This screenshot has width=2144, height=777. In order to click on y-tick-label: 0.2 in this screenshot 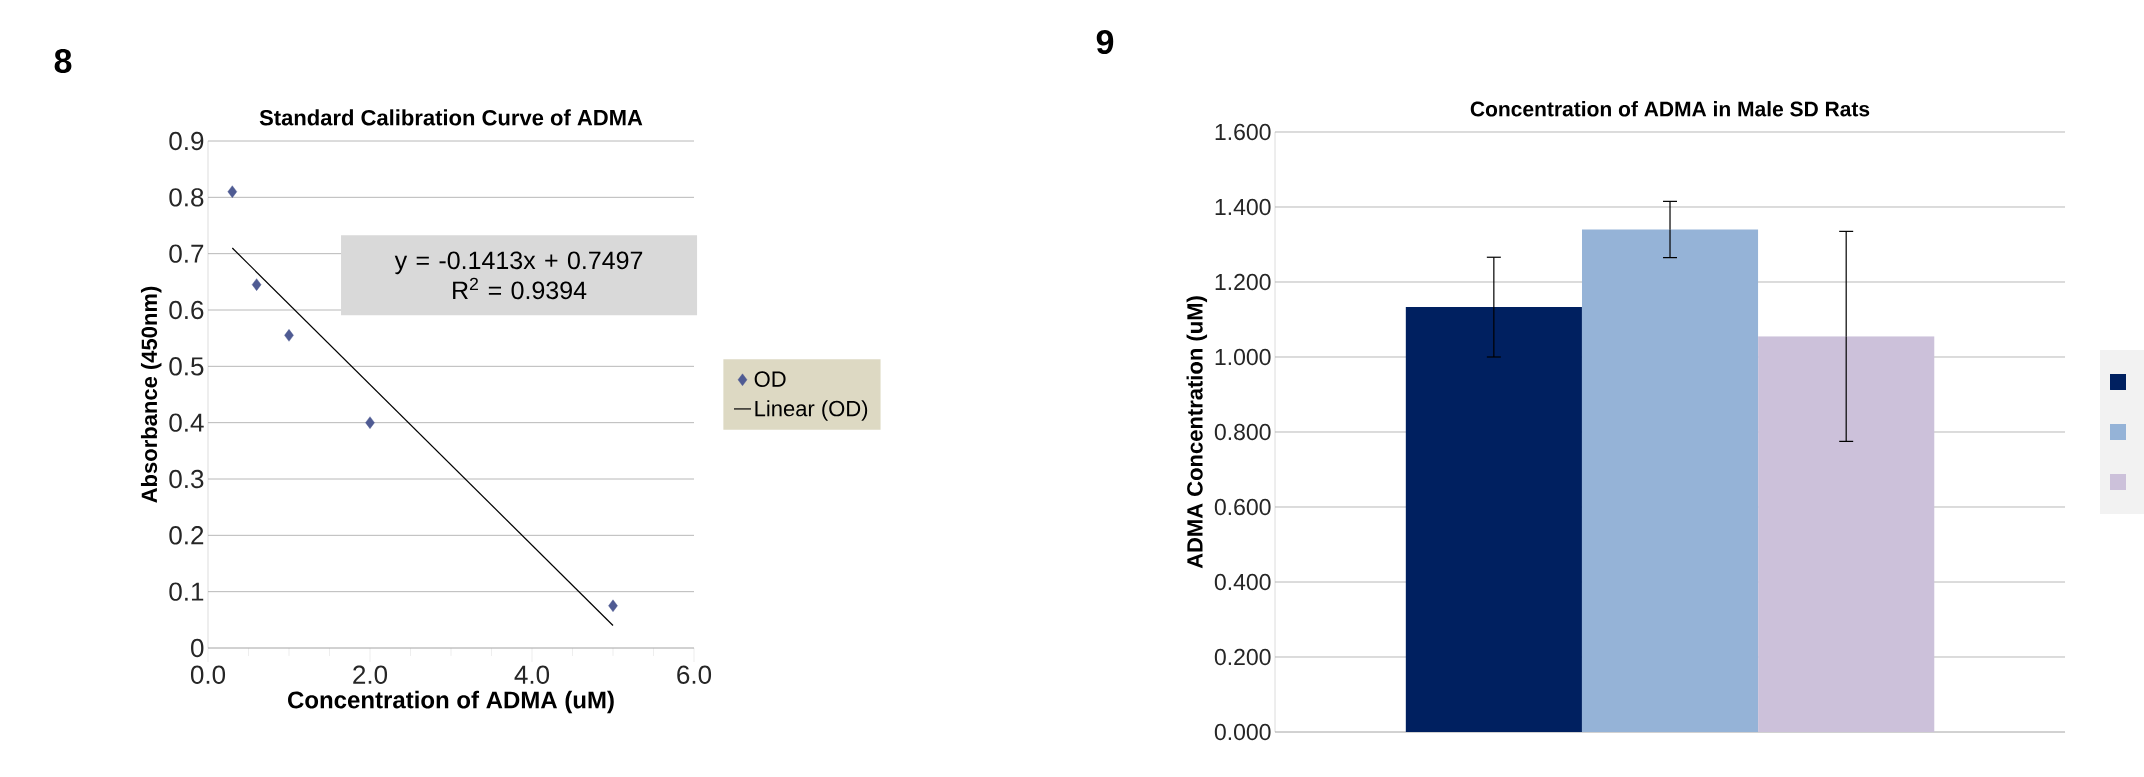, I will do `click(186, 535)`.